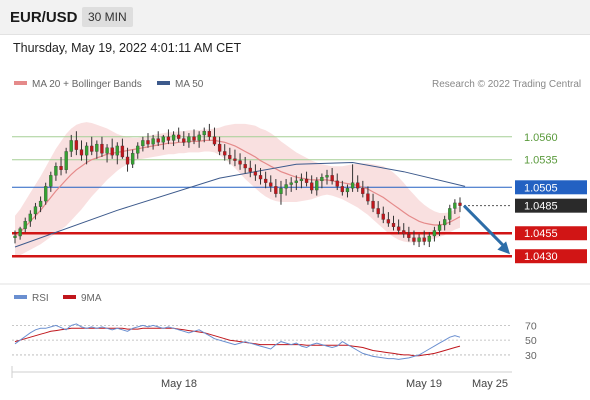 The width and height of the screenshot is (590, 400). Describe the element at coordinates (91, 298) in the screenshot. I see `rsi-ma-legend-label: 9MA` at that location.